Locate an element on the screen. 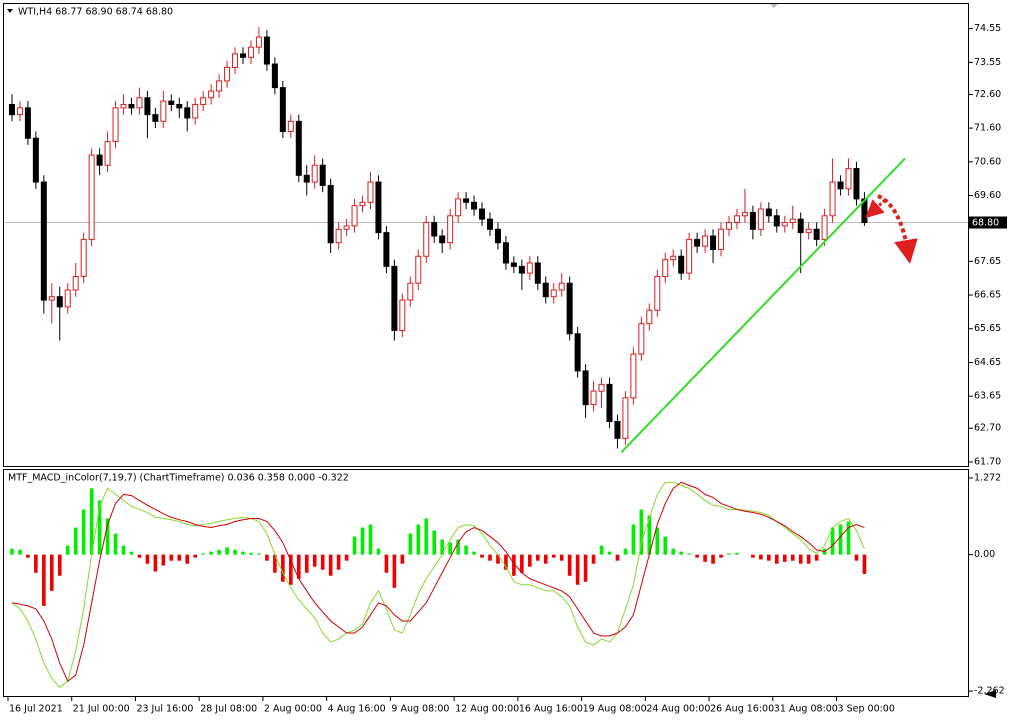  x-tick-label: 9 Aug 08:00 is located at coordinates (420, 709).